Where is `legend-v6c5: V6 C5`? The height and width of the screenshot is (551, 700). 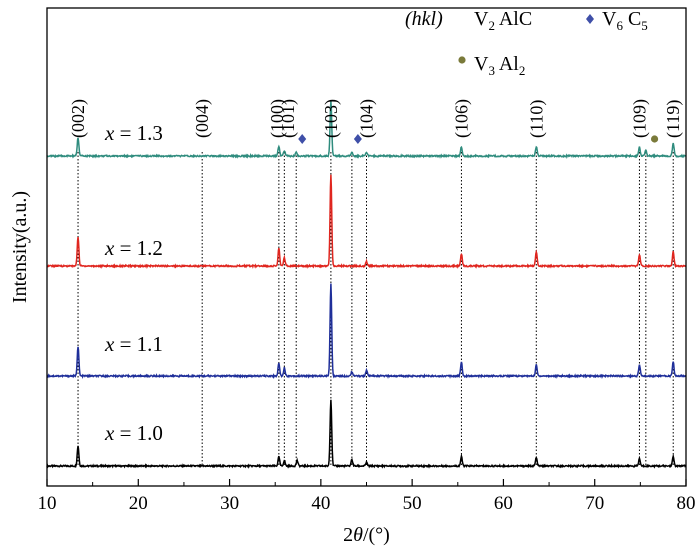 legend-v6c5: V6 C5 is located at coordinates (625, 20).